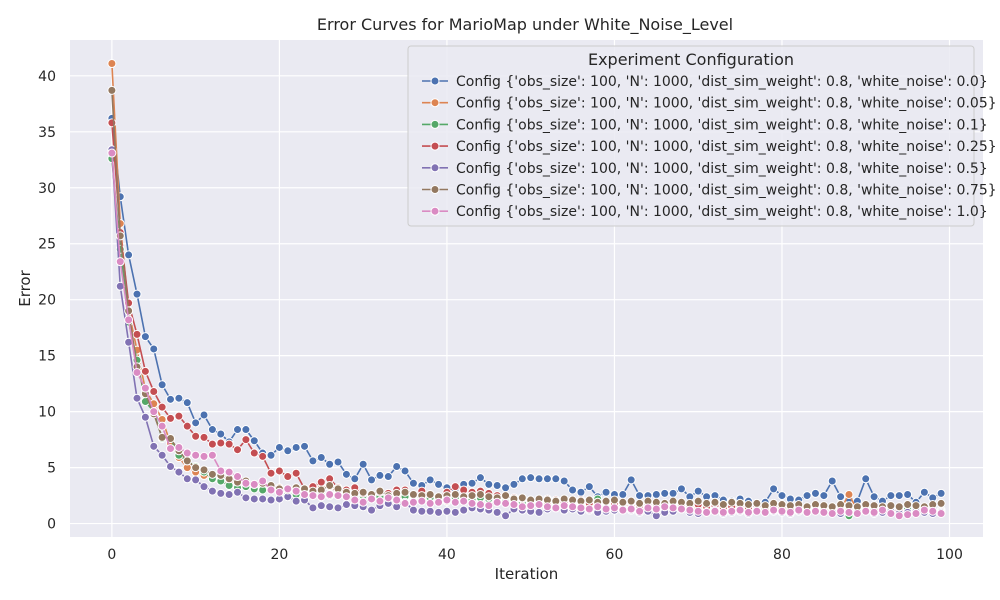 This screenshot has height=600, width=1000. Describe the element at coordinates (111, 555) in the screenshot. I see `x-tick-label: 0` at that location.